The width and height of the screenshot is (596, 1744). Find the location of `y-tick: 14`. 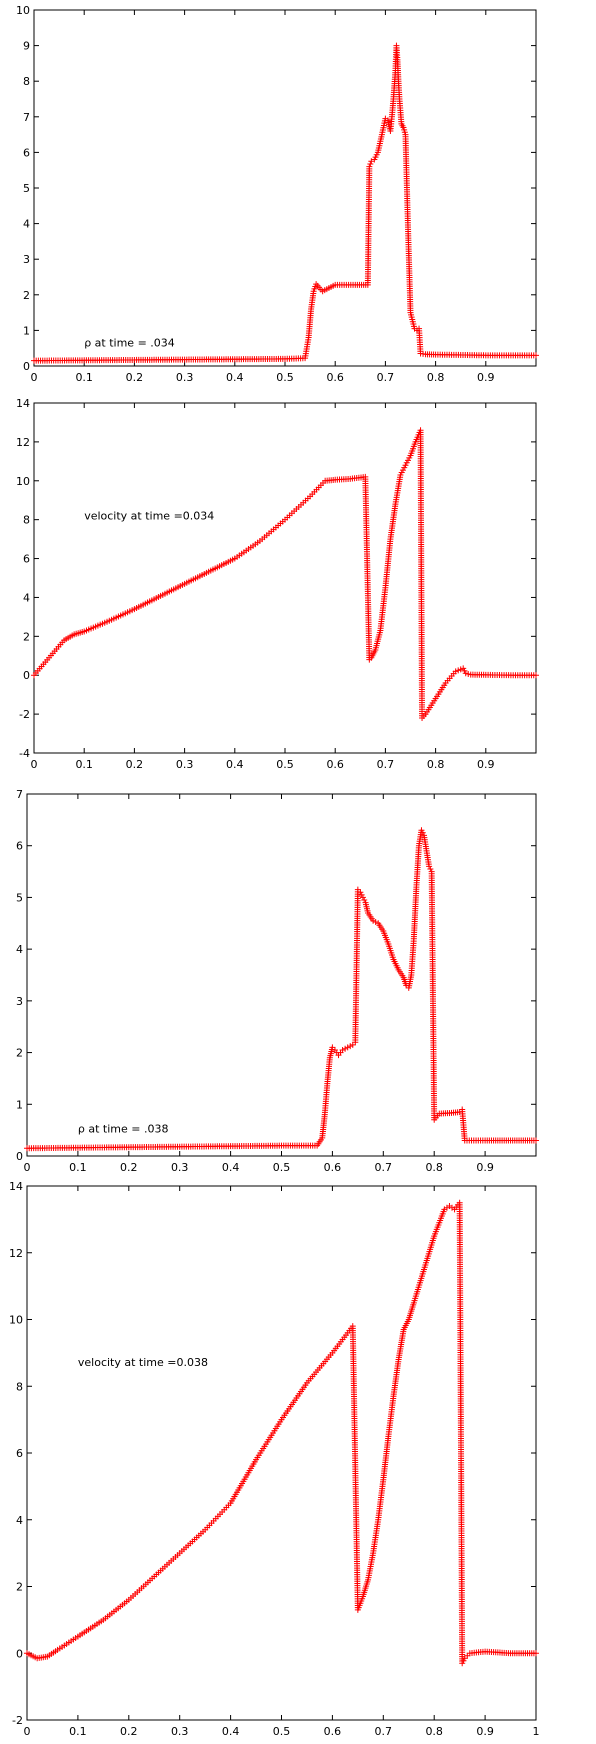

y-tick: 14 is located at coordinates (276, 403).